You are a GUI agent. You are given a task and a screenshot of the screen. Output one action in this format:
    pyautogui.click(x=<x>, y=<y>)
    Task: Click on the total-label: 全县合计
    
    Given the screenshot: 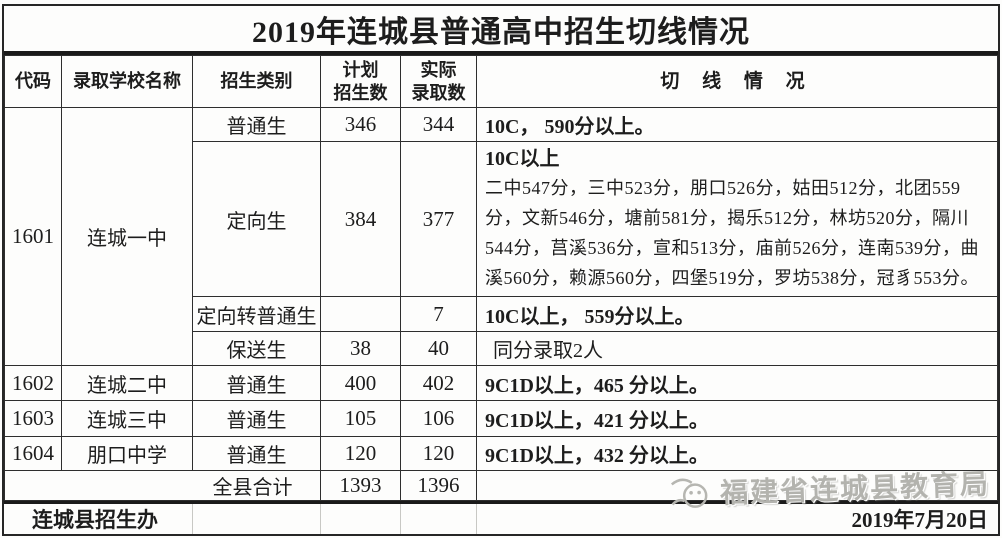 What is the action you would take?
    pyautogui.click(x=162, y=485)
    